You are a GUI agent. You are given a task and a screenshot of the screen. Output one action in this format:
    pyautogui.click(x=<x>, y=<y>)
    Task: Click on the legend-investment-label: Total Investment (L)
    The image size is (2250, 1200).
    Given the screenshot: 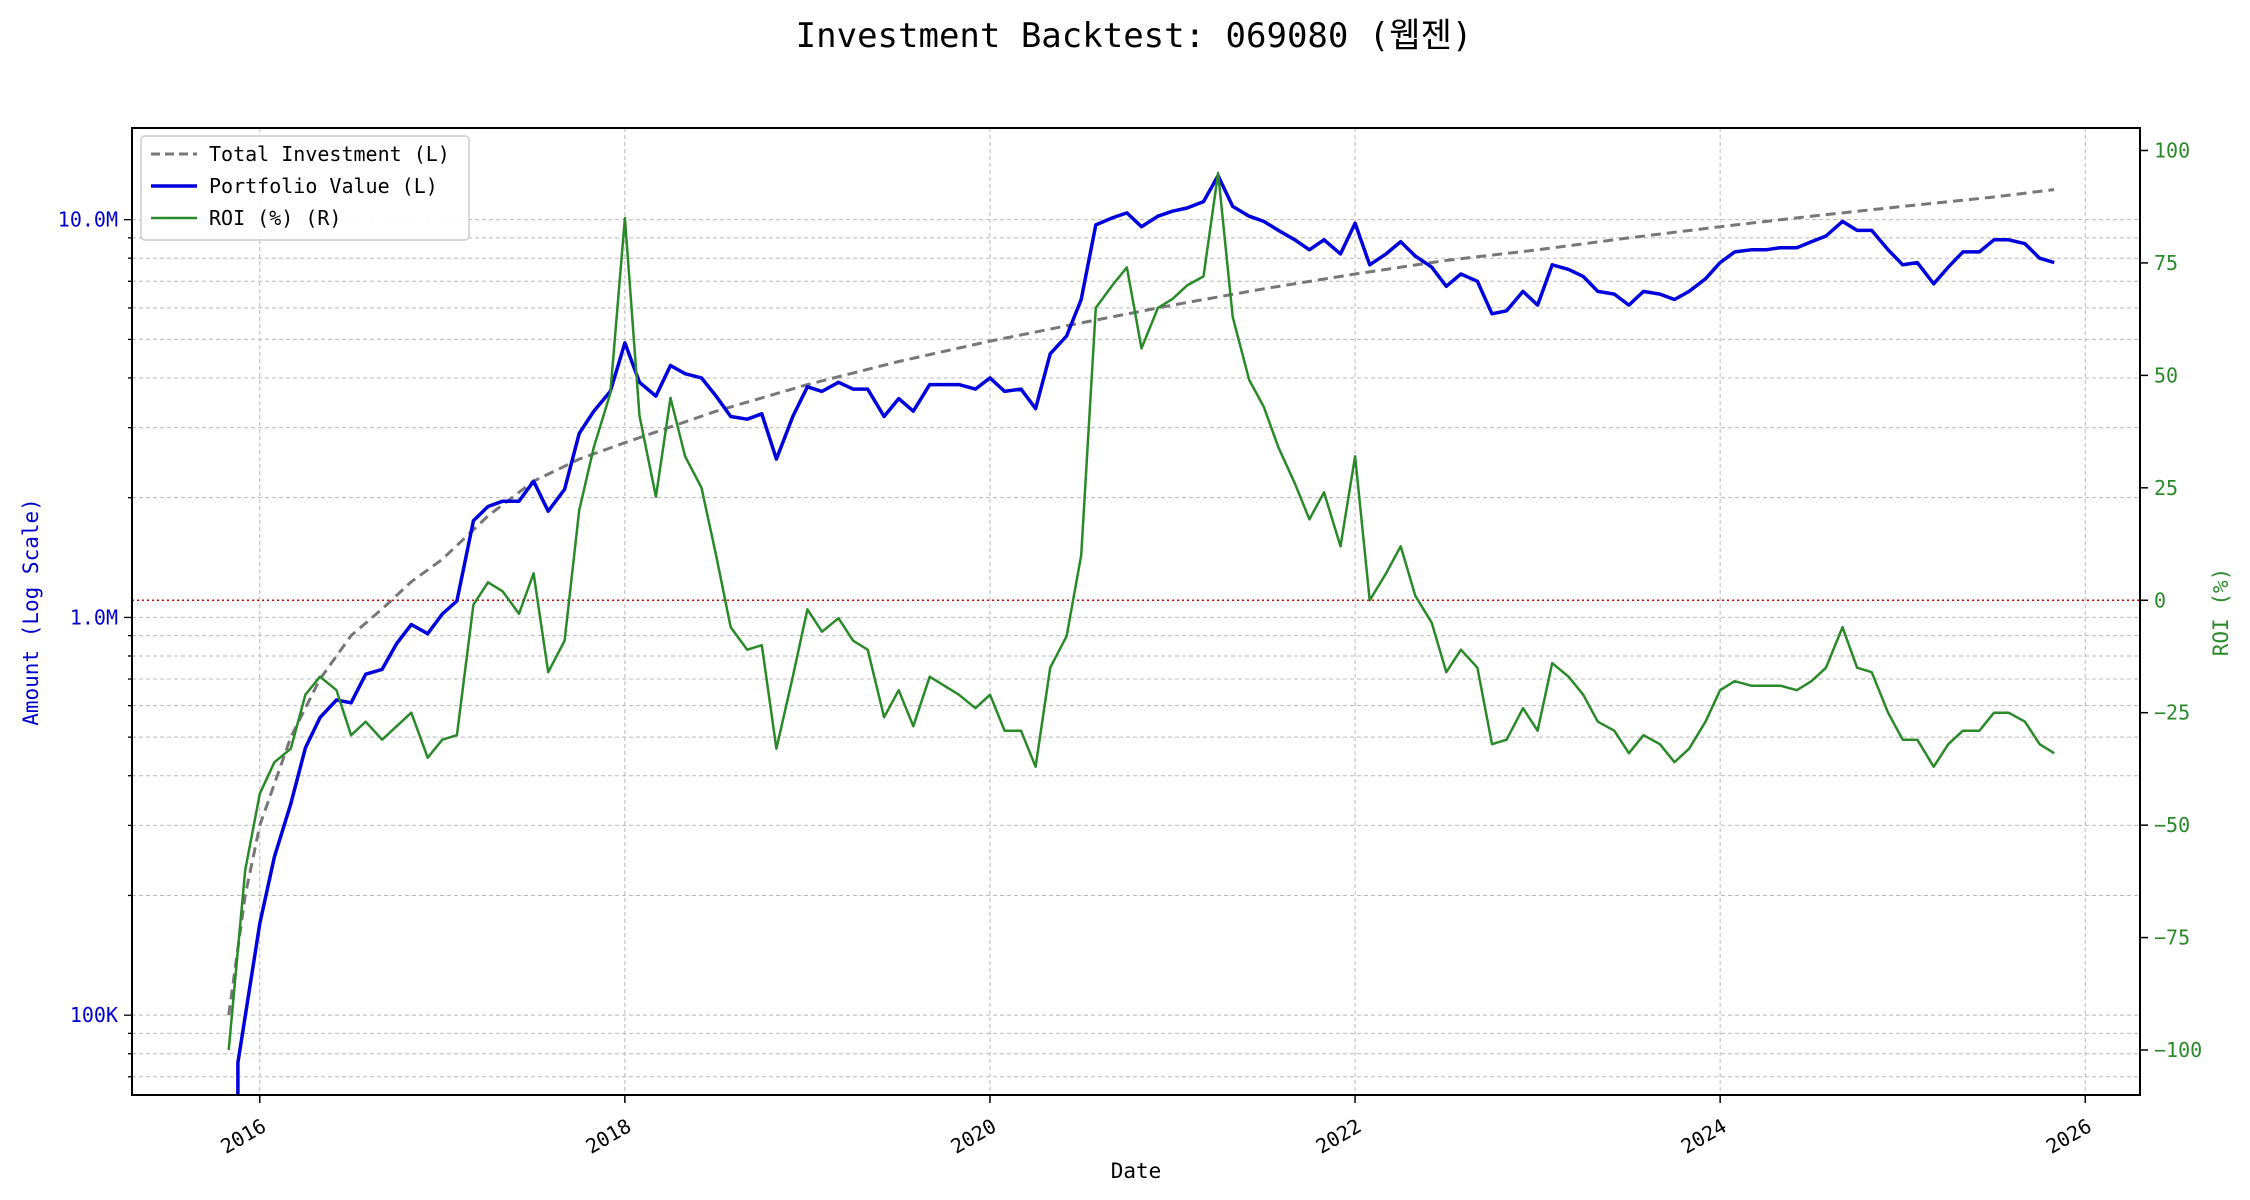 What is the action you would take?
    pyautogui.click(x=329, y=154)
    